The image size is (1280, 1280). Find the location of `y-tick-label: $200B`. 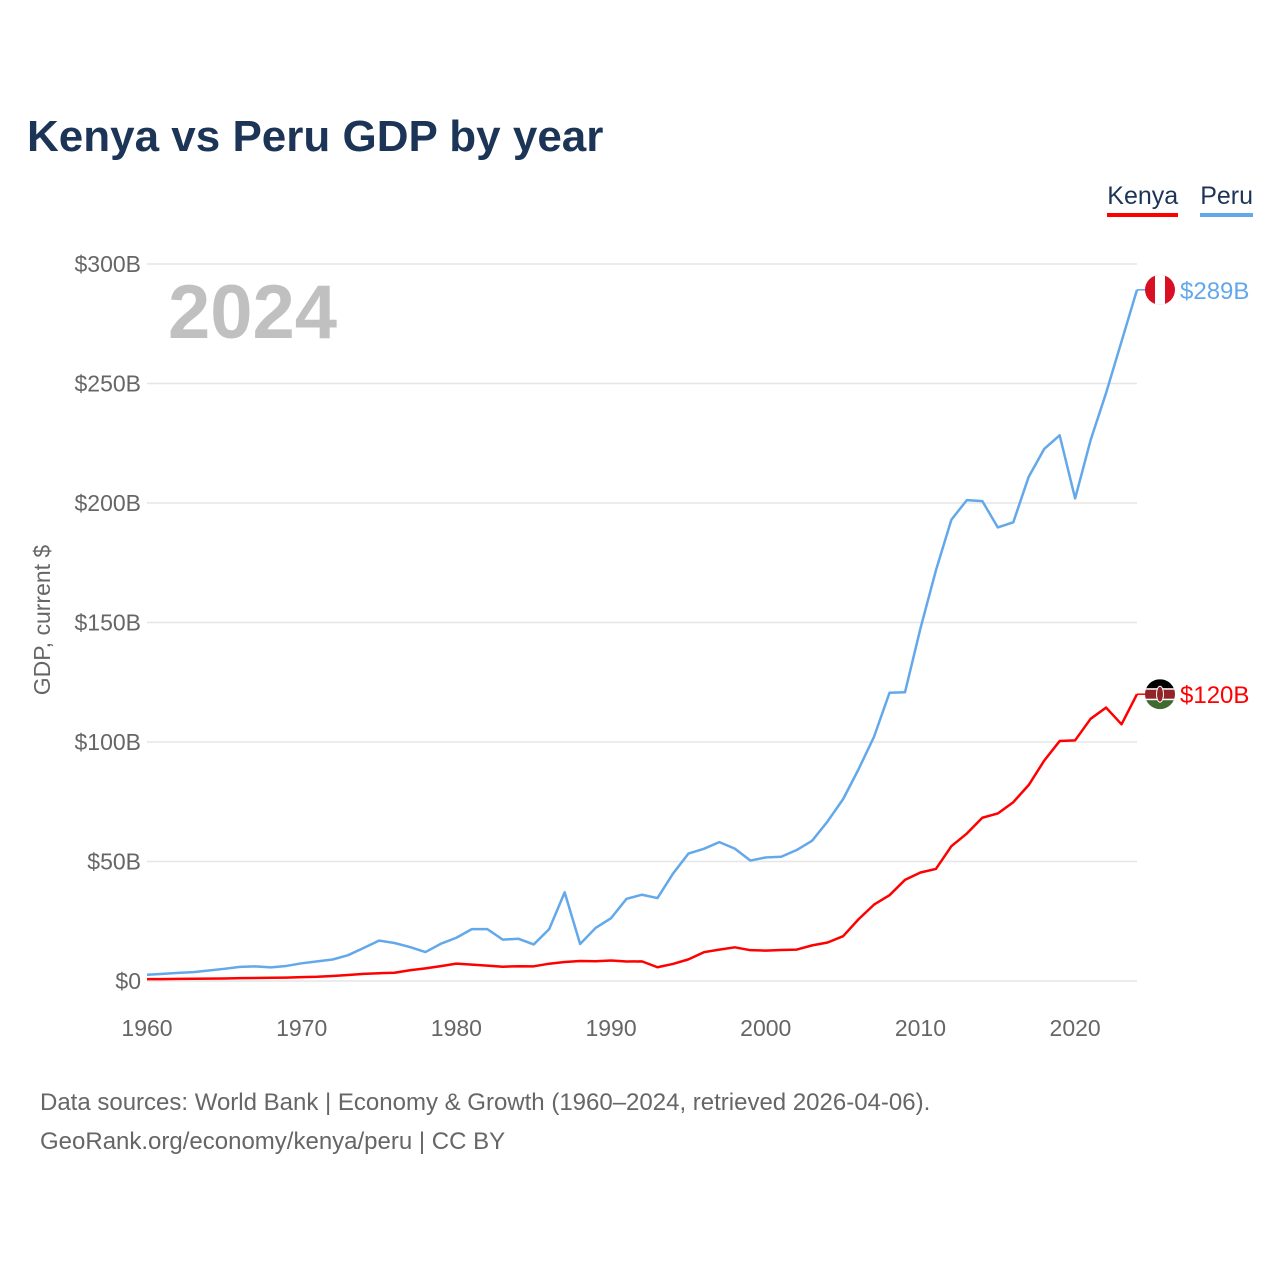

y-tick-label: $200B is located at coordinates (107, 503).